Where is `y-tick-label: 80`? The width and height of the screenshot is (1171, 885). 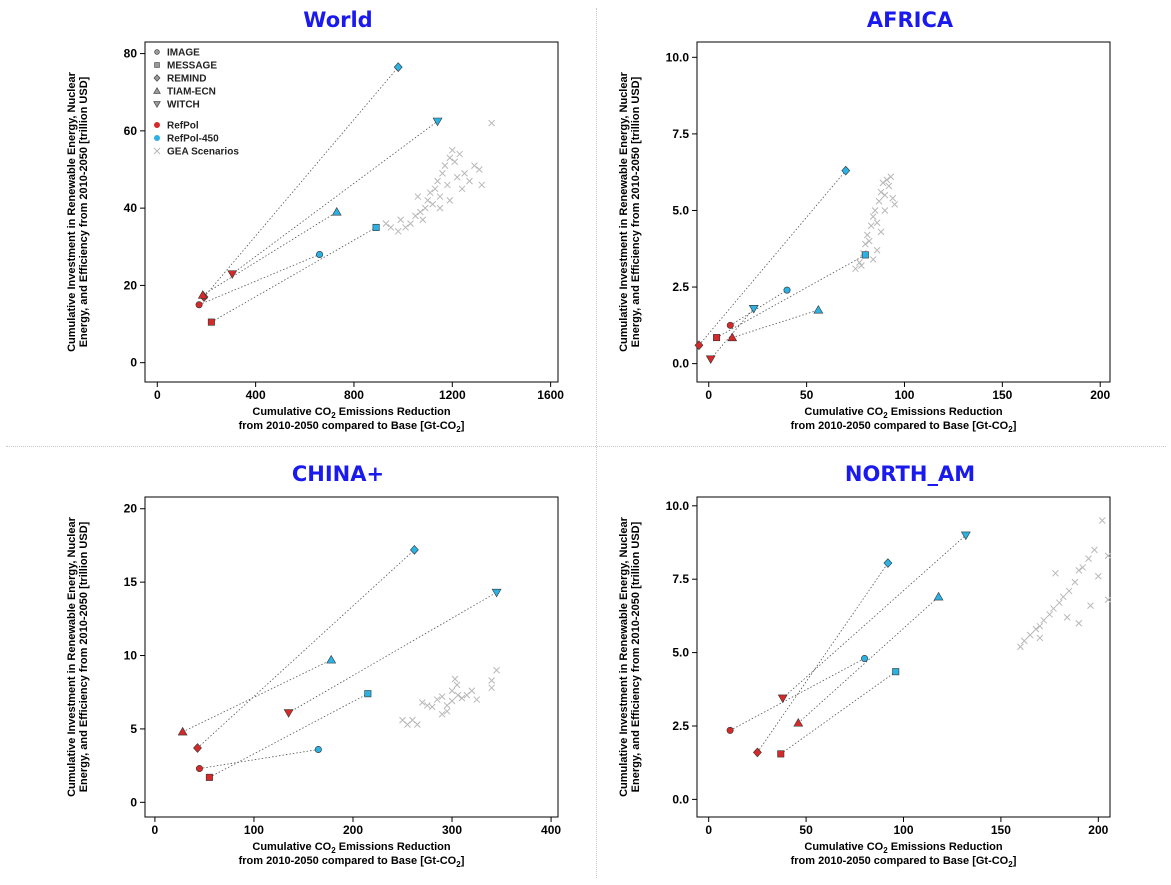
y-tick-label: 80 is located at coordinates (131, 54).